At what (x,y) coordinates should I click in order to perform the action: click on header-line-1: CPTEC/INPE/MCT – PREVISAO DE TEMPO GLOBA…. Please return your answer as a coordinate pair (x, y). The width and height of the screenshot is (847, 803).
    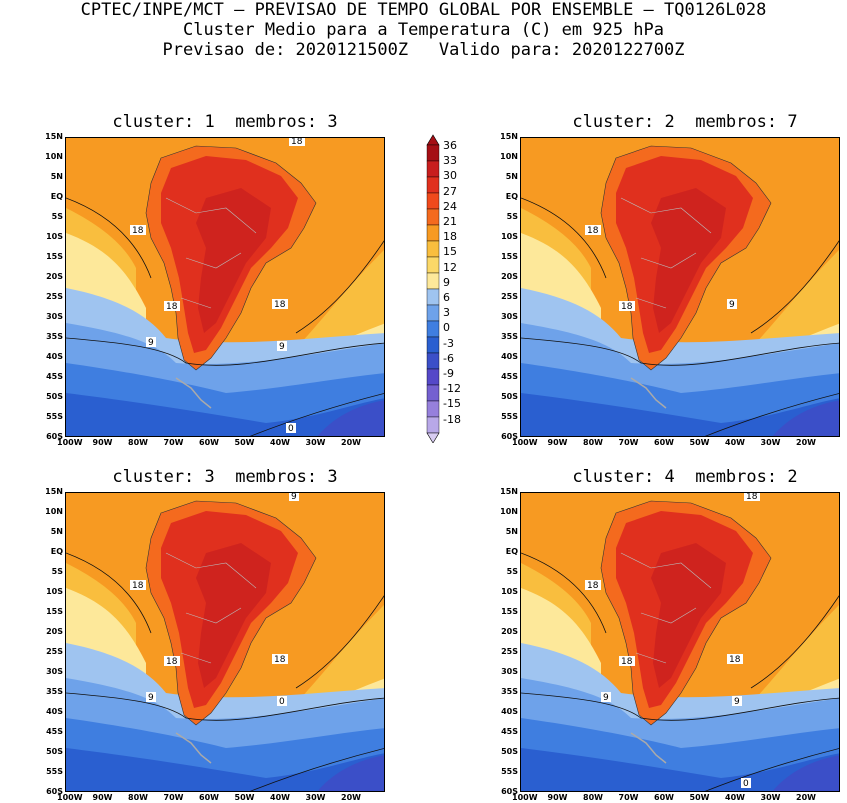
    Looking at the image, I should click on (423, 10).